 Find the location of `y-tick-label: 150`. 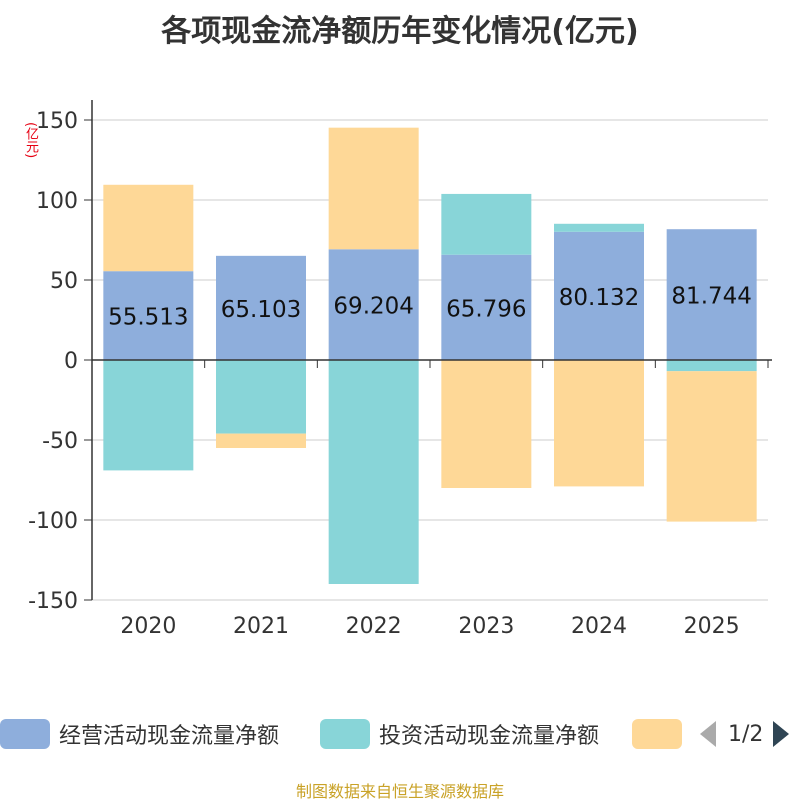

y-tick-label: 150 is located at coordinates (57, 121).